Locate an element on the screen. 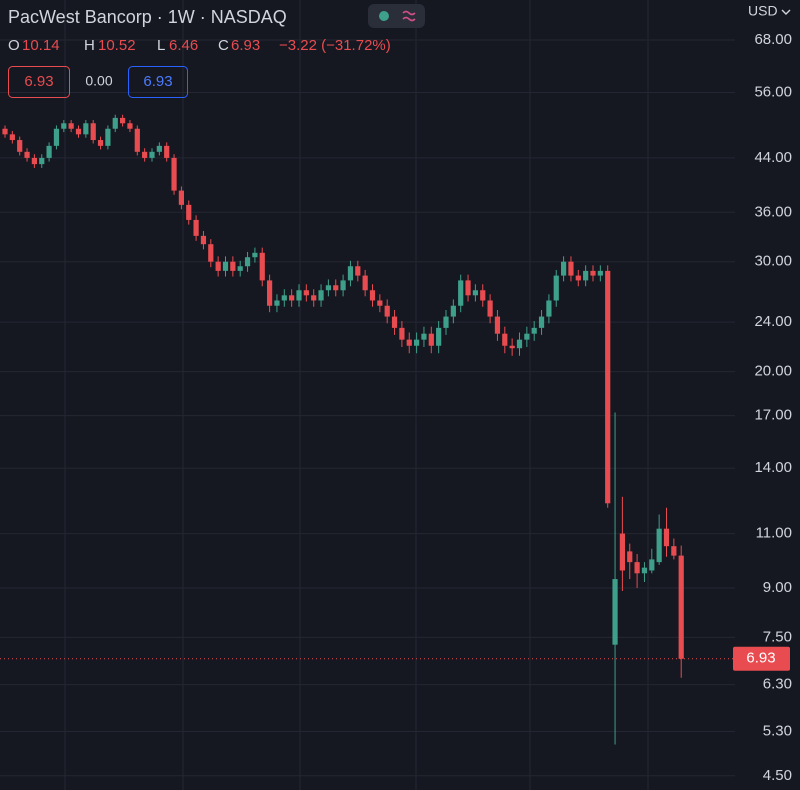 This screenshot has height=790, width=800. y-tick-label: 17.00 is located at coordinates (773, 415).